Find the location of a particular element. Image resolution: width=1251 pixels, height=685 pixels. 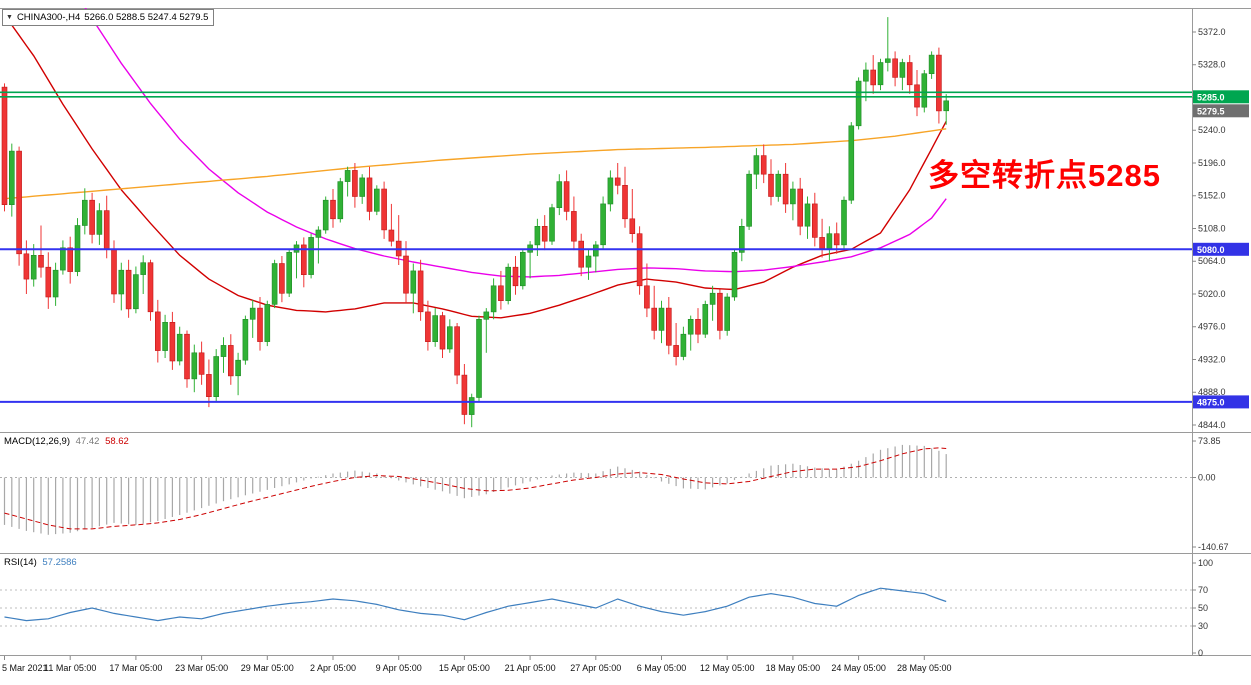

symbol-label: CHINA300-,H4 is located at coordinates (48, 17).